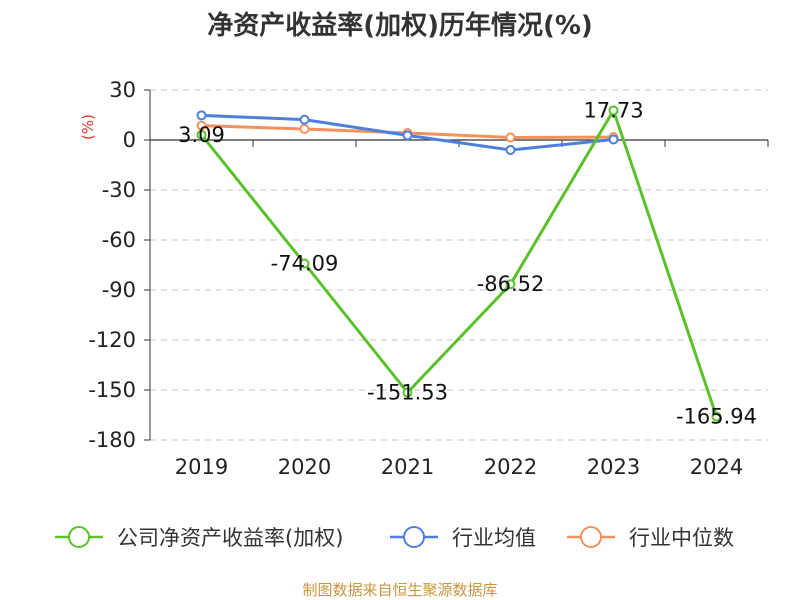 This screenshot has height=600, width=800. Describe the element at coordinates (716, 467) in the screenshot. I see `x-tick-label: 2024` at that location.